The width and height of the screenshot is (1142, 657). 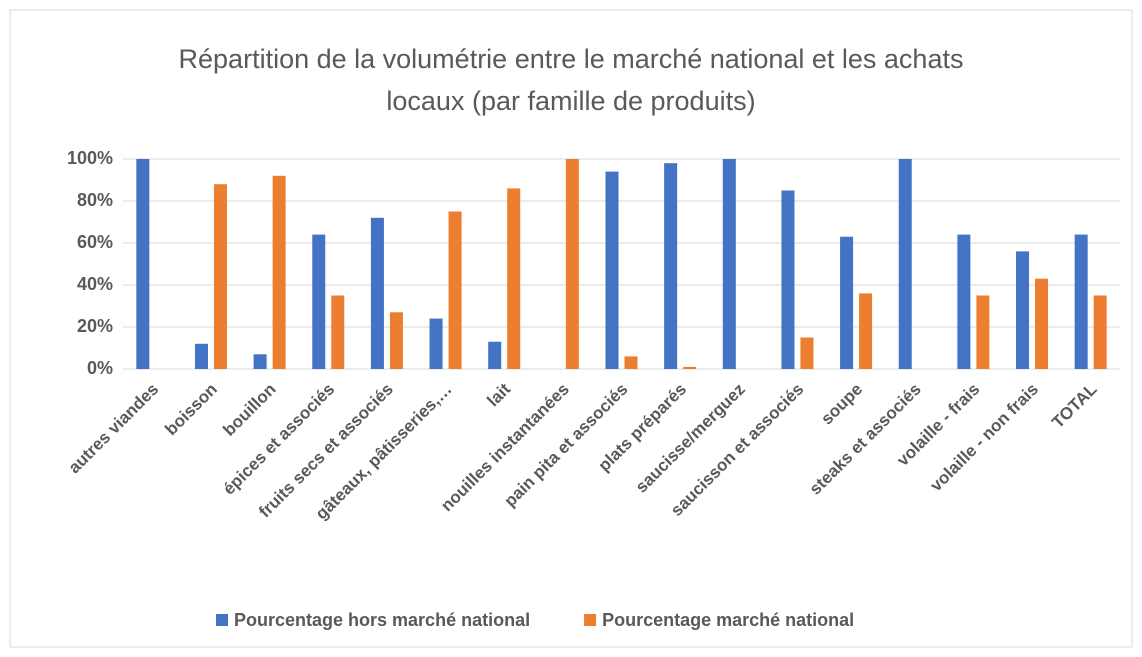 I want to click on y-tick-label: 80%, so click(x=95, y=200).